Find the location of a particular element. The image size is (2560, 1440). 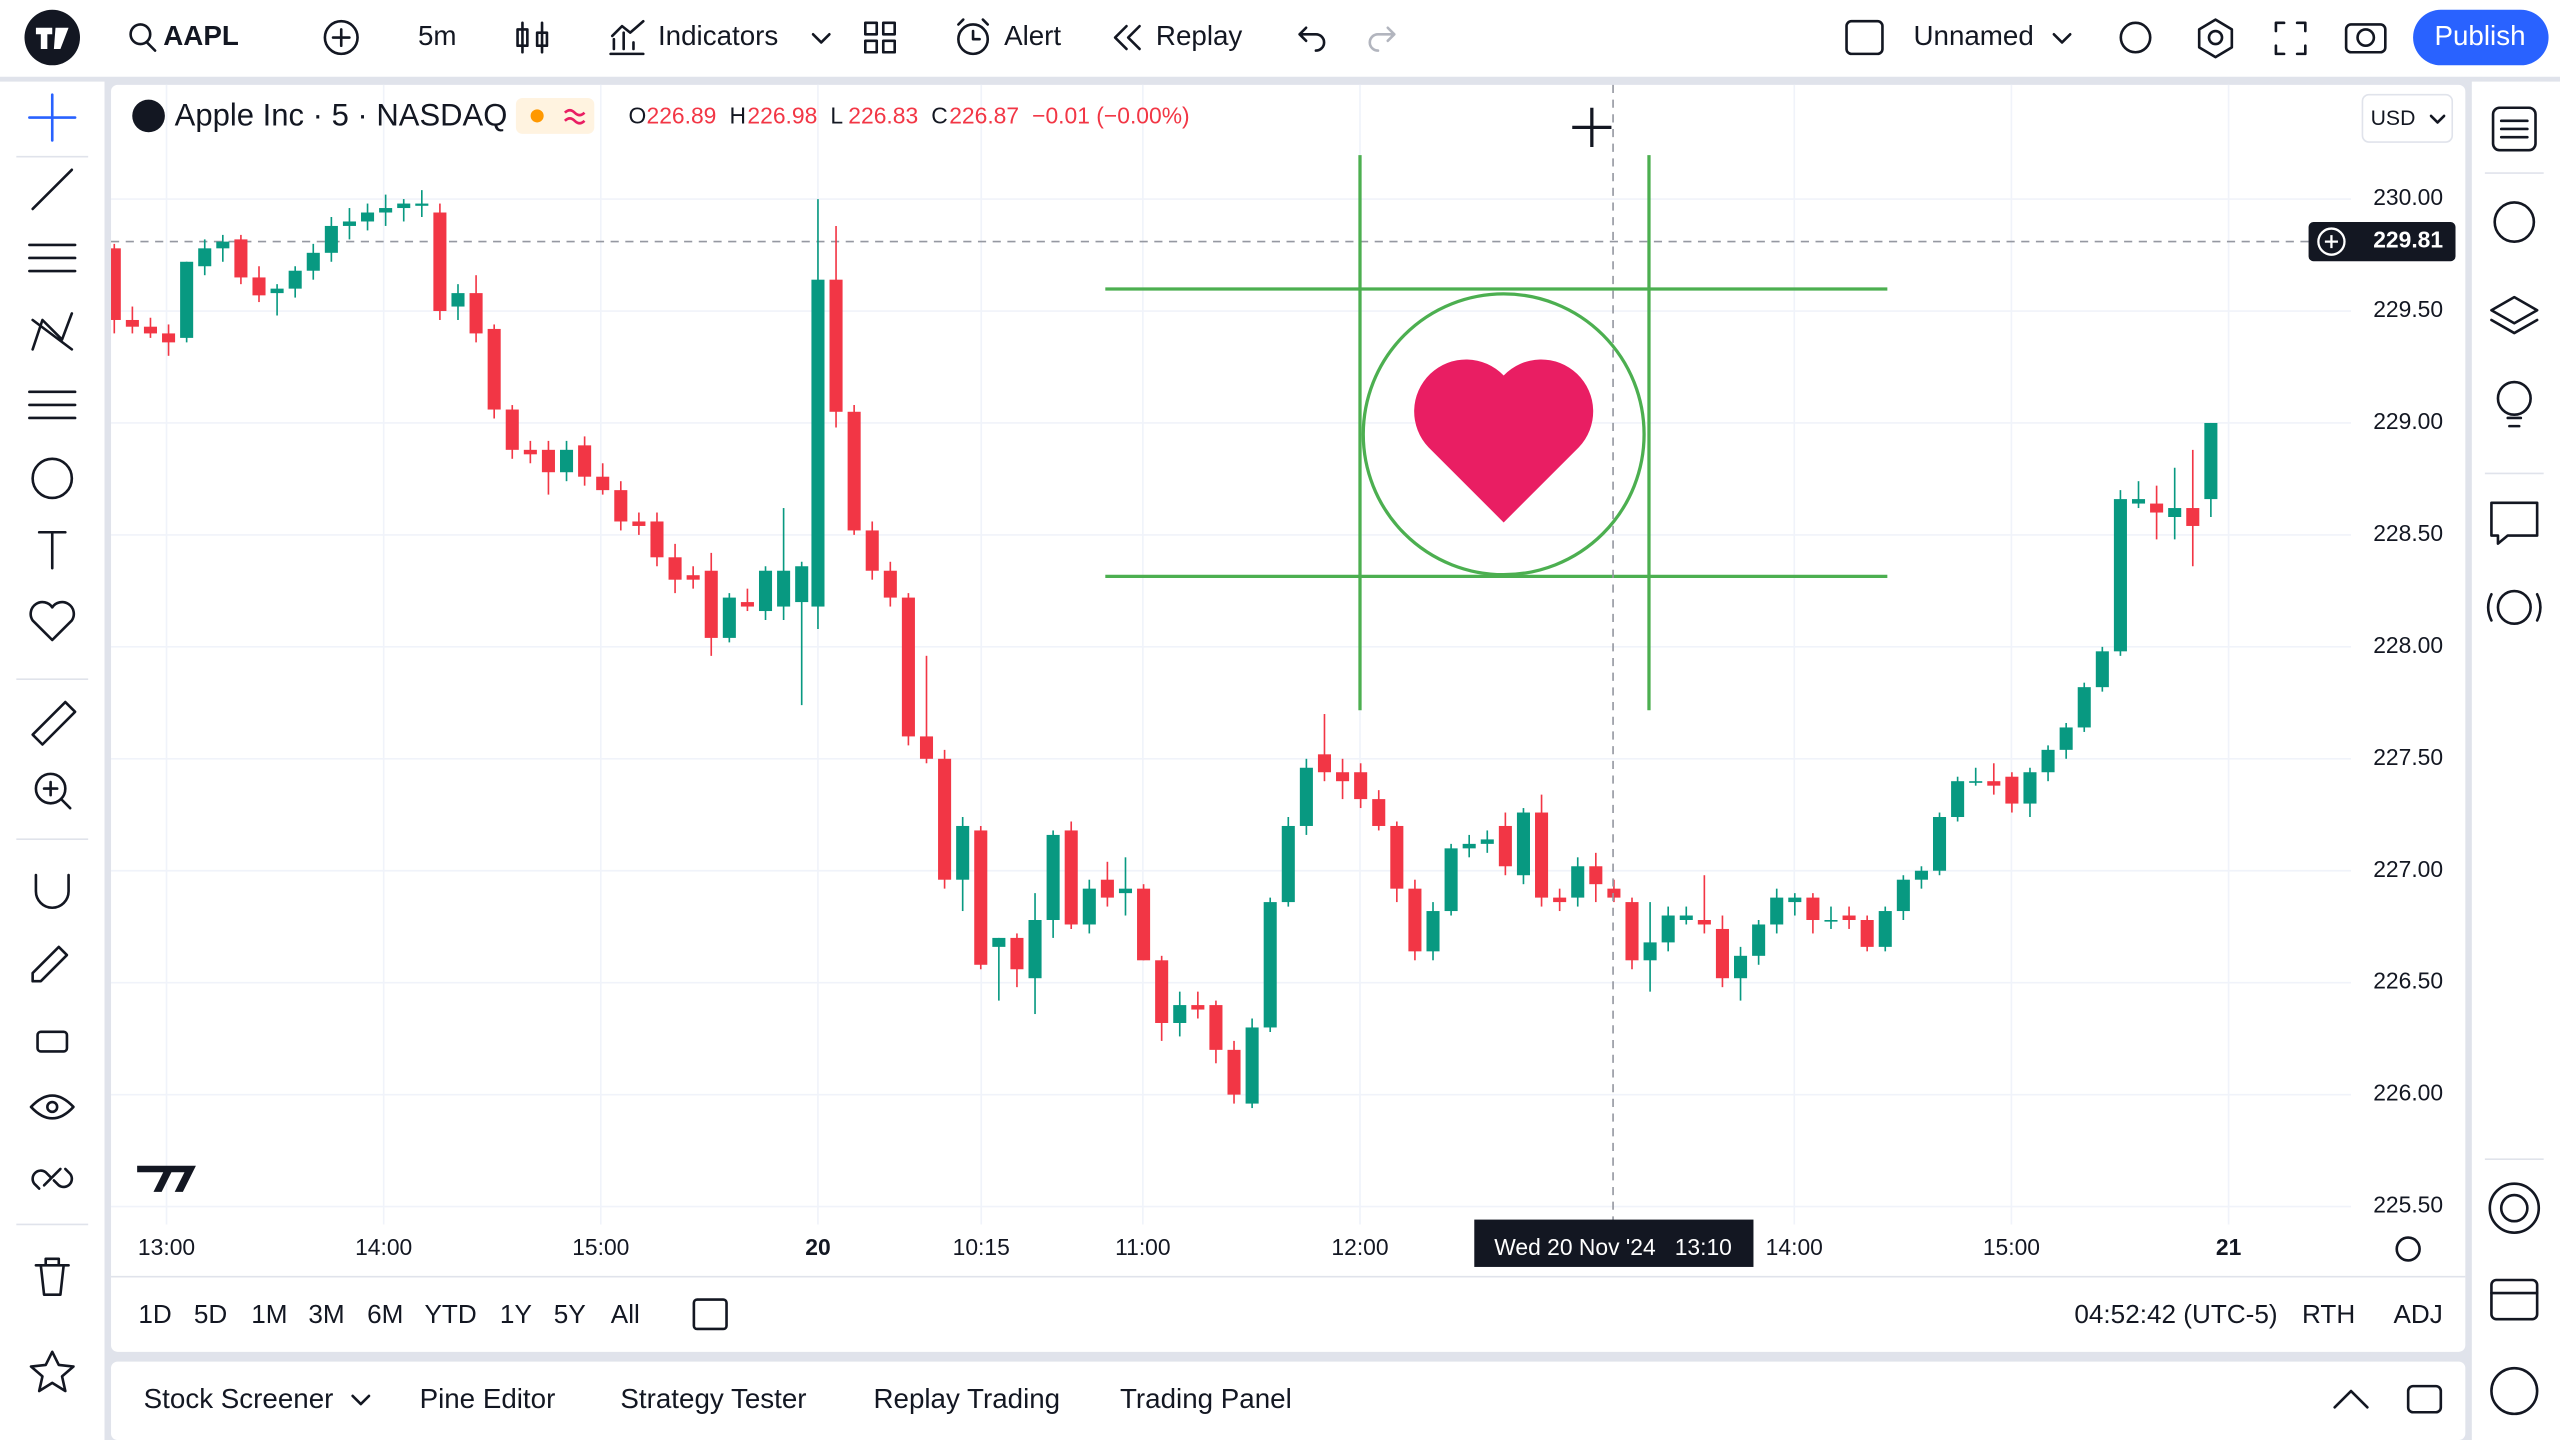

quick-search is located at coordinates (2135, 37).